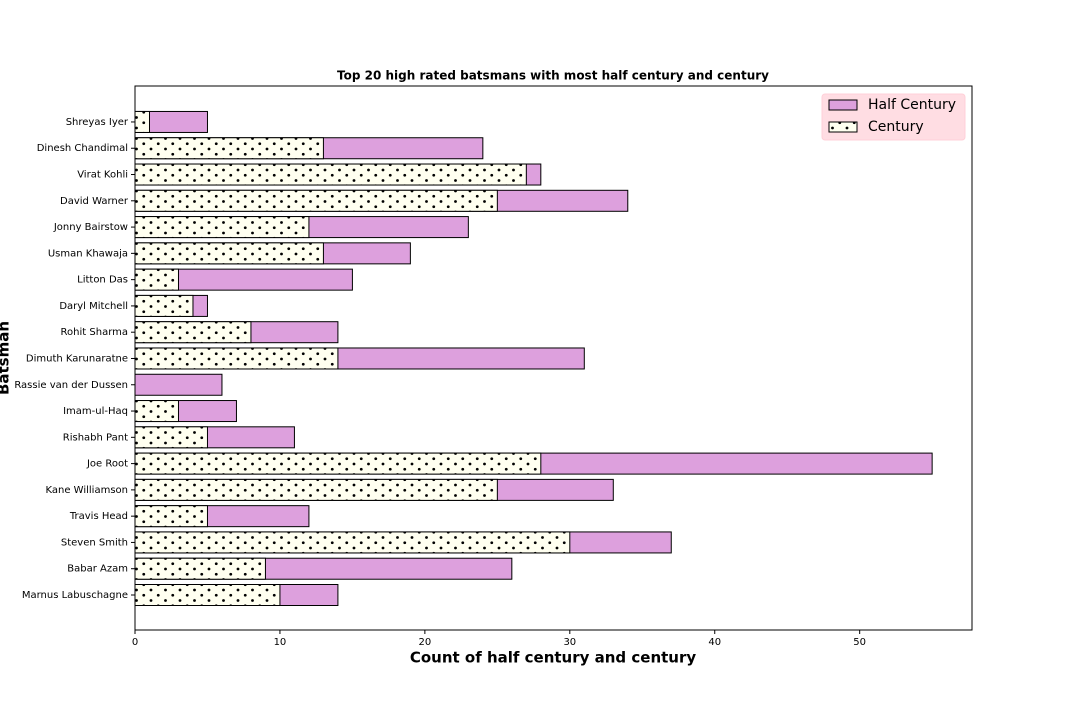  What do you see at coordinates (896, 127) in the screenshot?
I see `legend-label: Century` at bounding box center [896, 127].